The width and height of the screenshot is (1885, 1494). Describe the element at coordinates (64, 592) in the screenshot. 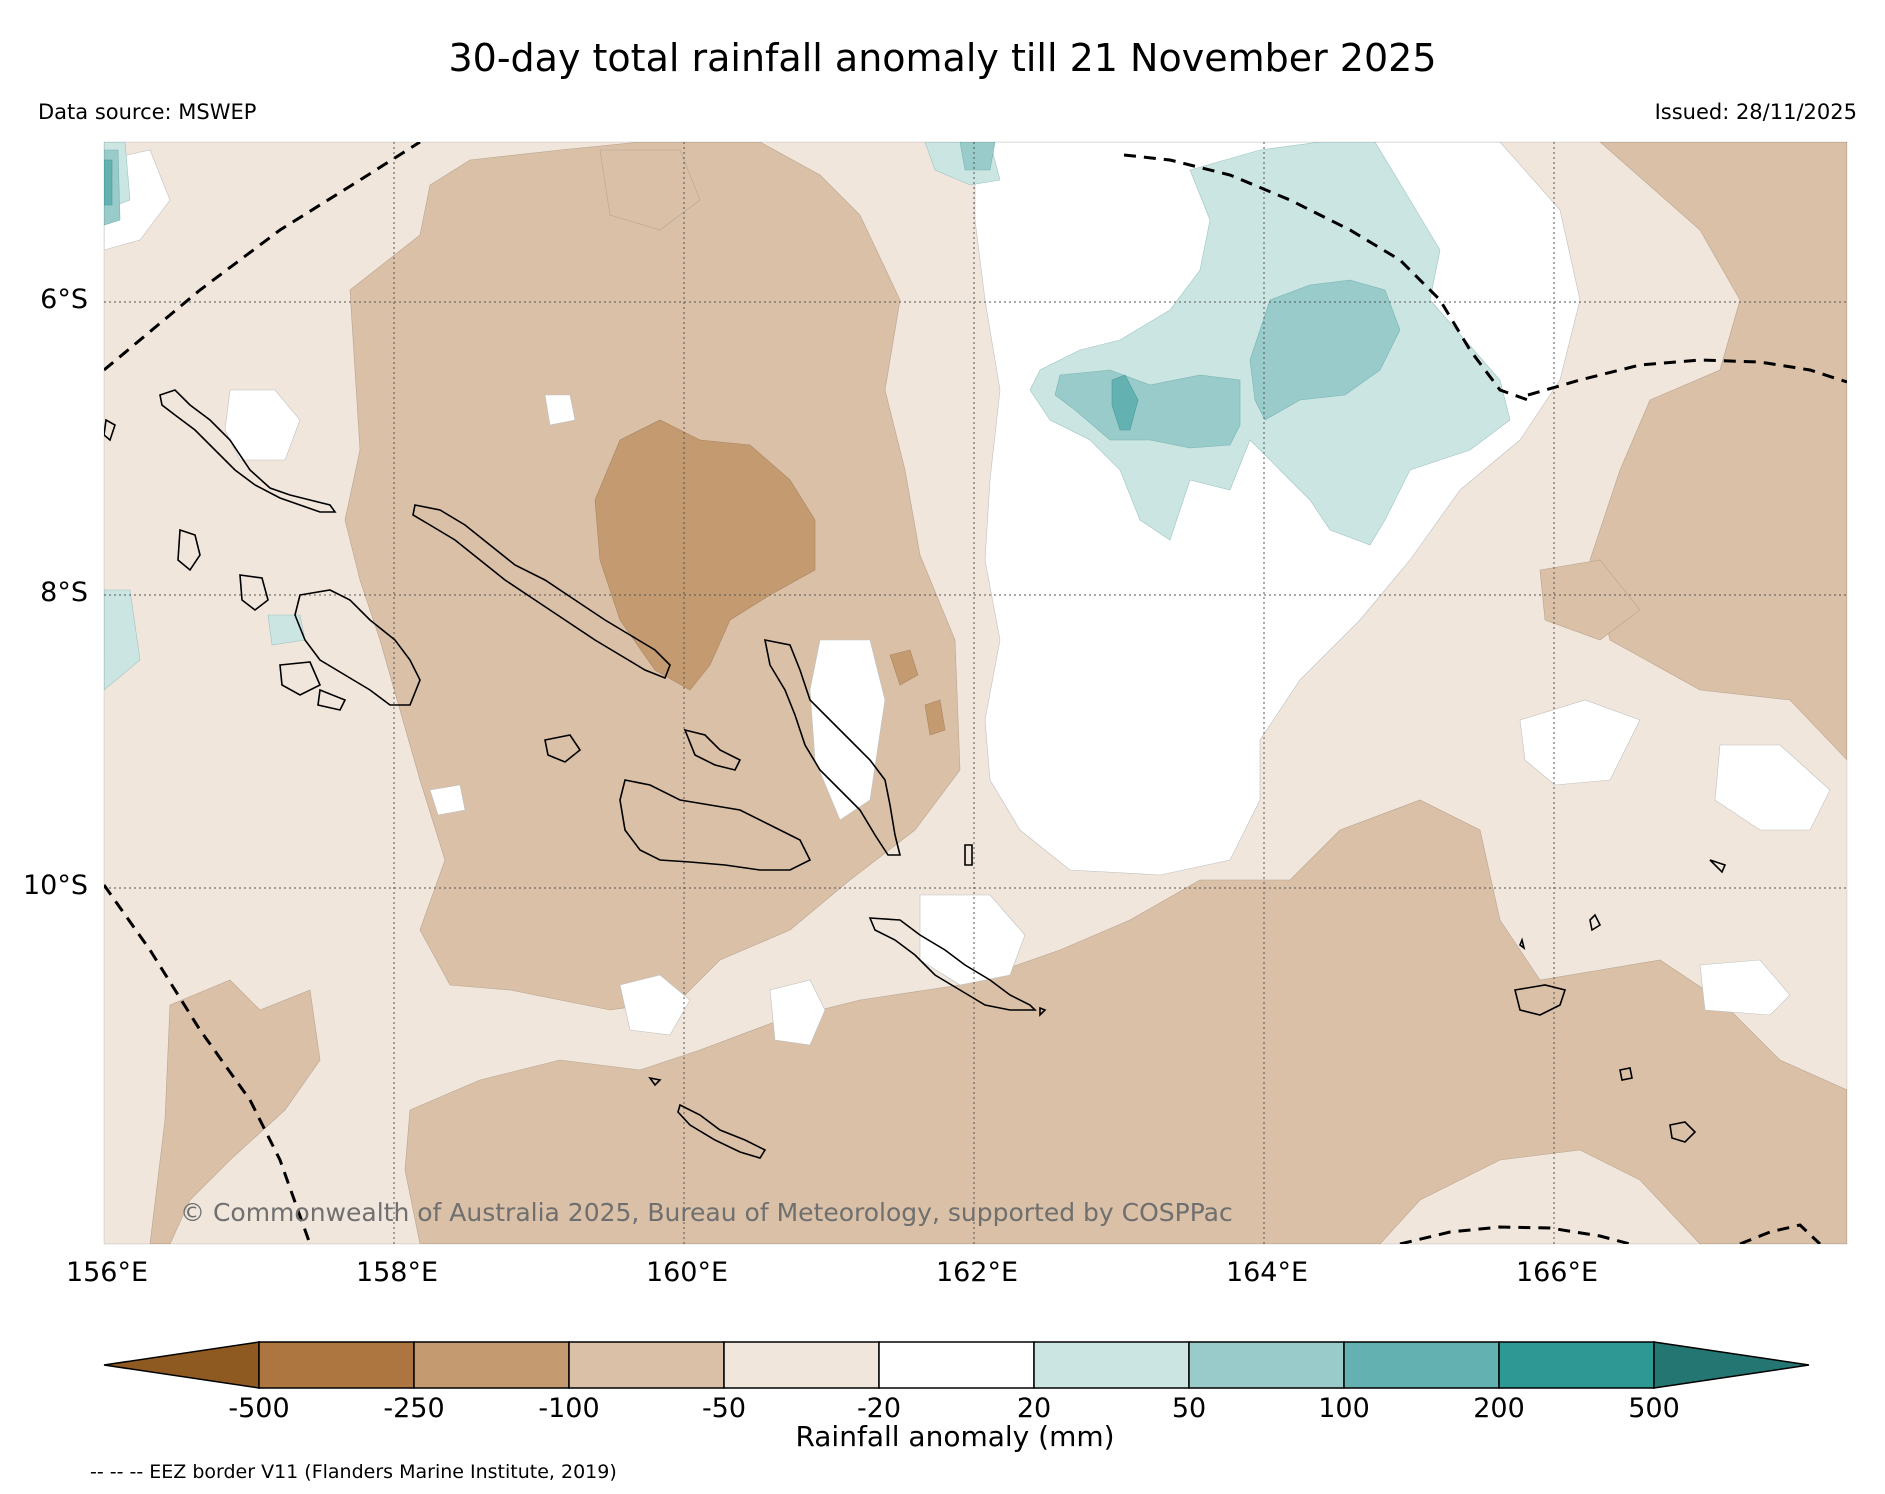

I see `lat-label-8s: 8°S` at that location.